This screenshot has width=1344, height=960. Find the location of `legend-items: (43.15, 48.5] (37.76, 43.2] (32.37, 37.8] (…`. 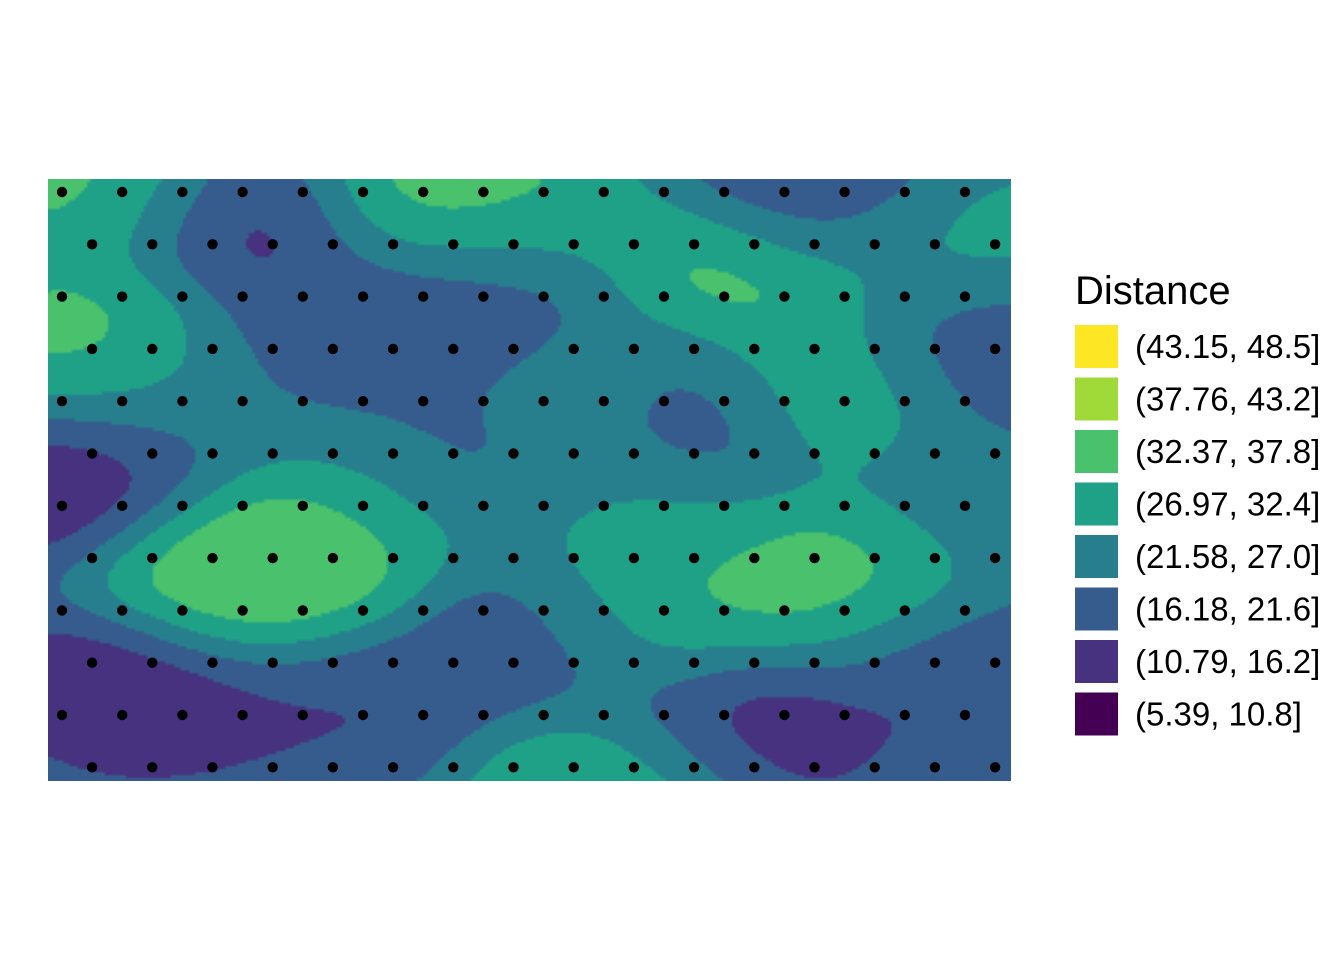

legend-items: (43.15, 48.5] (37.76, 43.2] (32.37, 37.8] (… is located at coordinates (1197, 530).